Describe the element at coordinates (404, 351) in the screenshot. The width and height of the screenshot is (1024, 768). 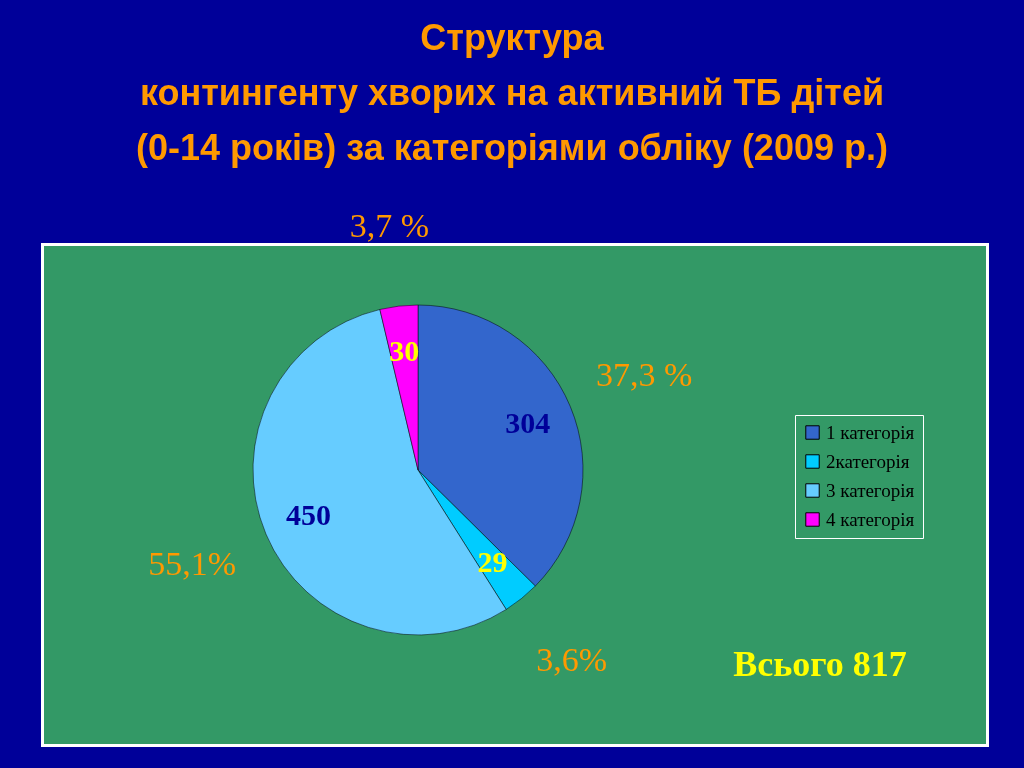
I see `text: 30` at that location.